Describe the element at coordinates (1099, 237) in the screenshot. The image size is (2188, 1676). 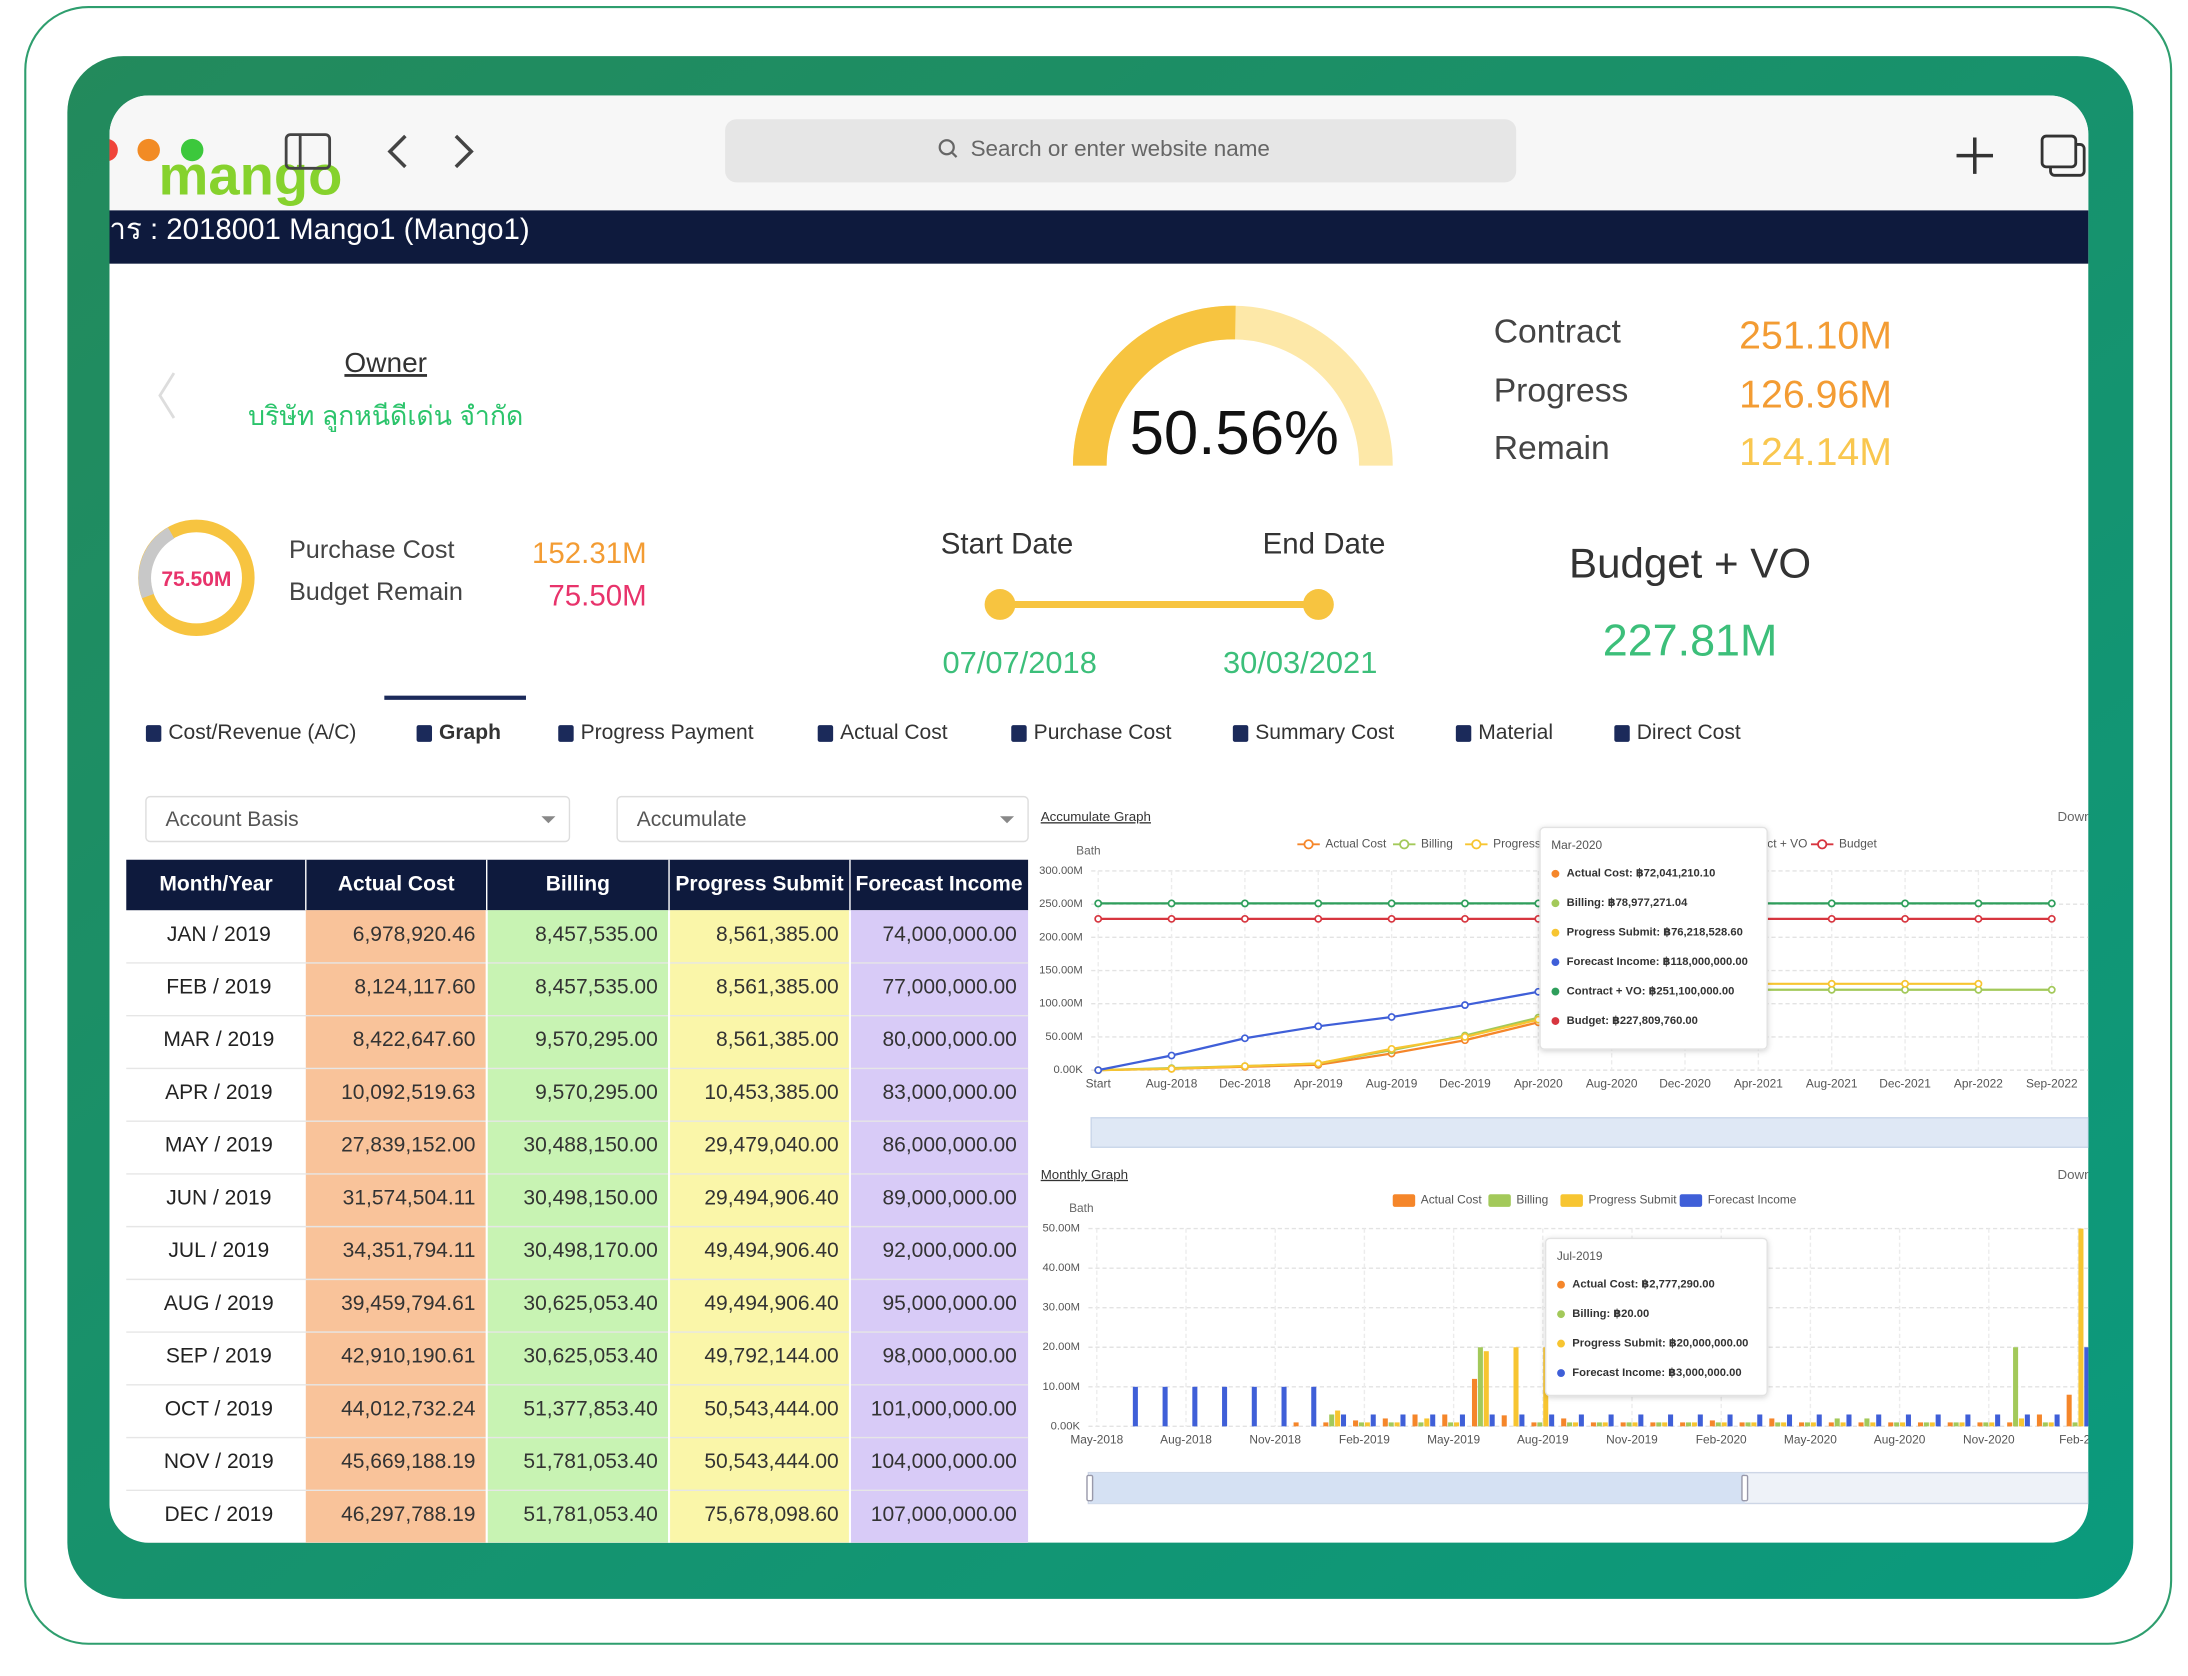
I see `project-bar` at that location.